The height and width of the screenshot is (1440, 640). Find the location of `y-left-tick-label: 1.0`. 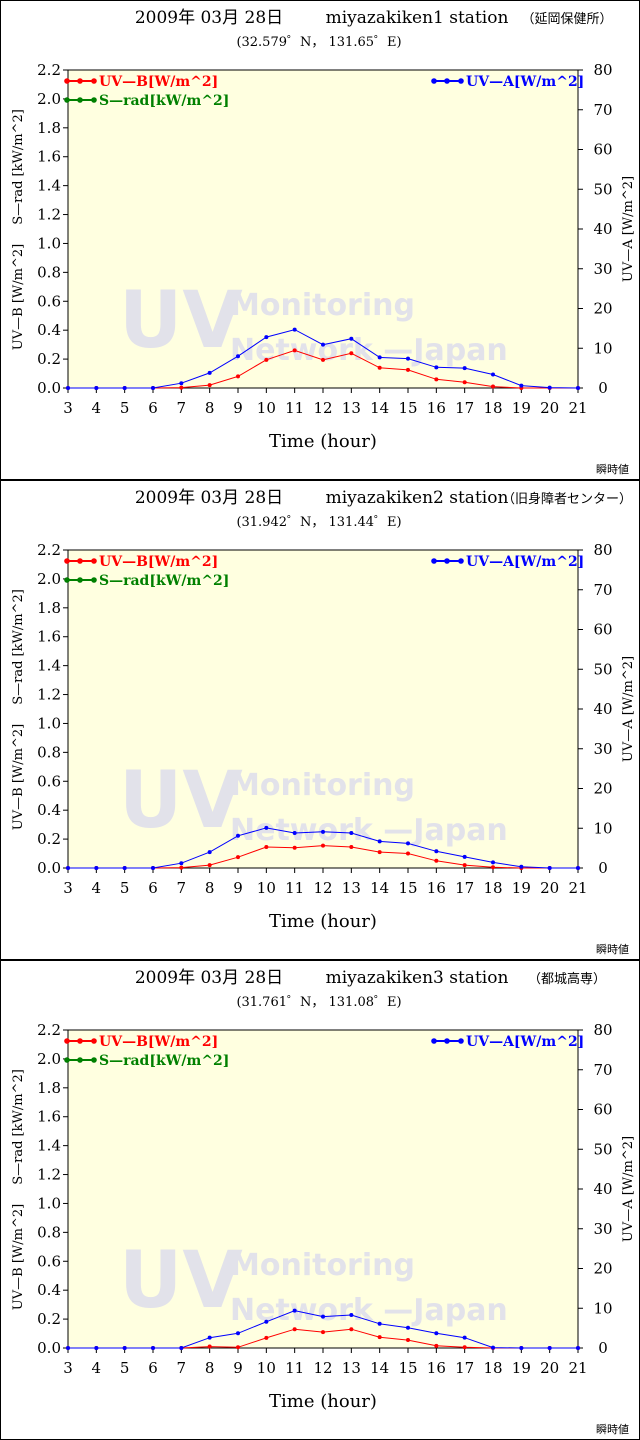

y-left-tick-label: 1.0 is located at coordinates (49, 723).